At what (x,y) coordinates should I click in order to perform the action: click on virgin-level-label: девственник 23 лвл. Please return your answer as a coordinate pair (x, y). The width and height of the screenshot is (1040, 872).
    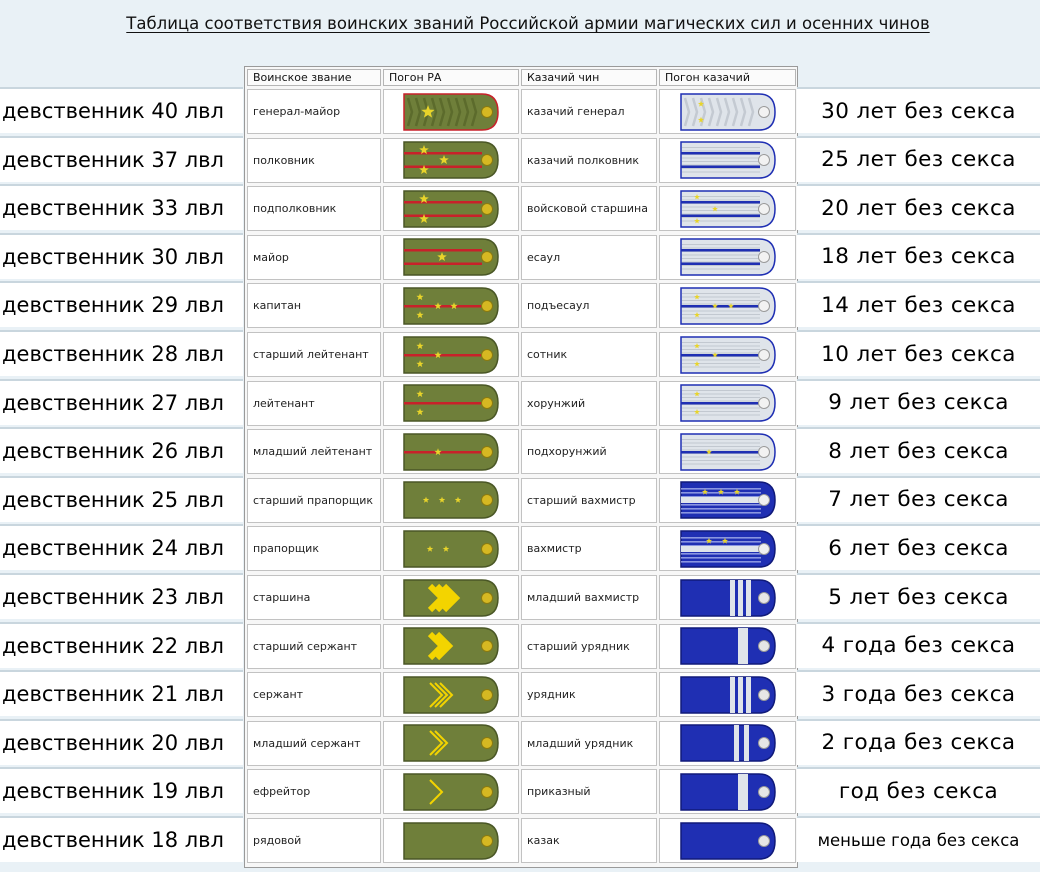
    Looking at the image, I should click on (113, 597).